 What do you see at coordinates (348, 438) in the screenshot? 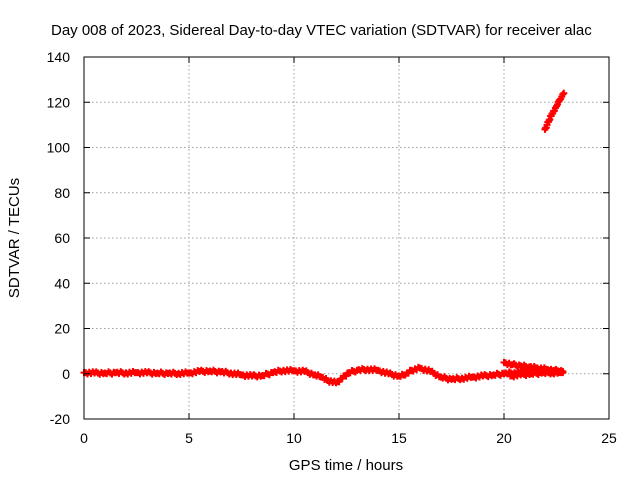
I see `x-tick-labels: 0 5 10 15 20 25` at bounding box center [348, 438].